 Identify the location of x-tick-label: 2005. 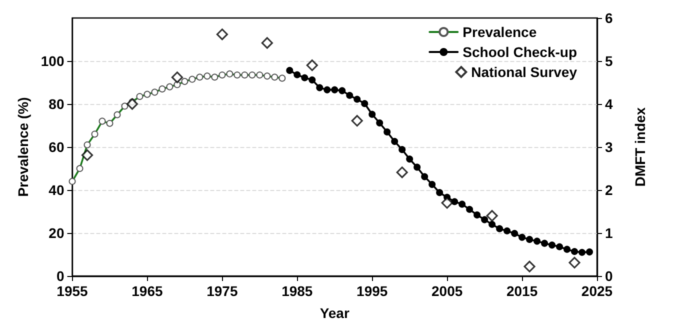
(447, 291).